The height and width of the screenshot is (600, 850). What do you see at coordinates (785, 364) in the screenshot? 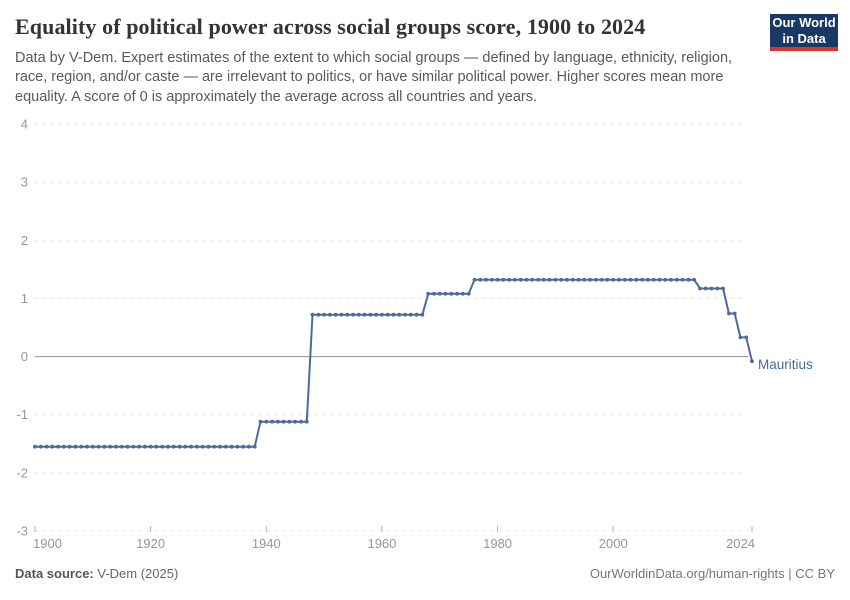
I see `series-label-mauritius: Mauritius` at bounding box center [785, 364].